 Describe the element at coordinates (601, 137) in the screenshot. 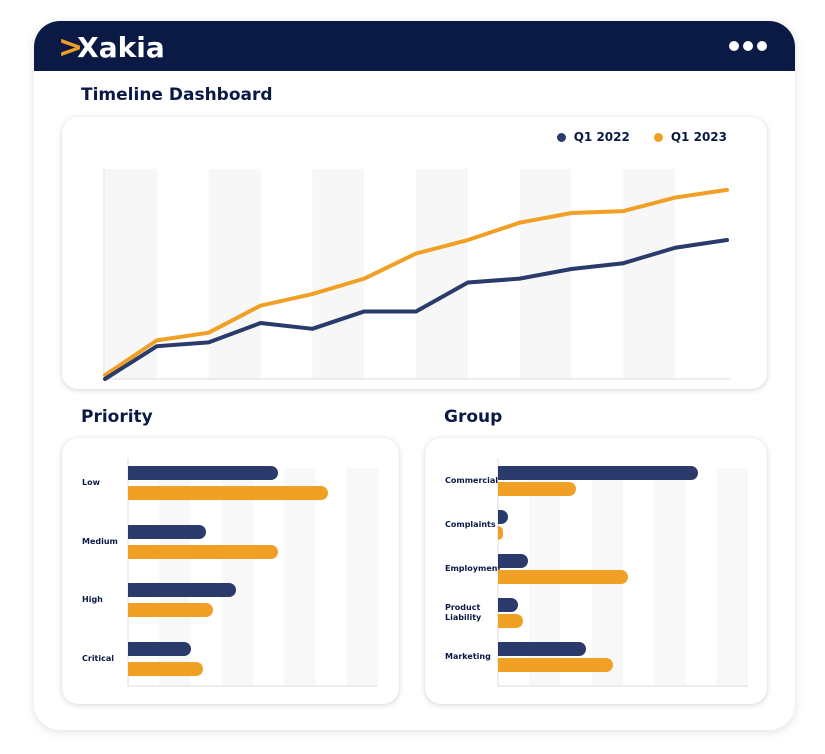

I see `legend-label: Q1 2022` at that location.